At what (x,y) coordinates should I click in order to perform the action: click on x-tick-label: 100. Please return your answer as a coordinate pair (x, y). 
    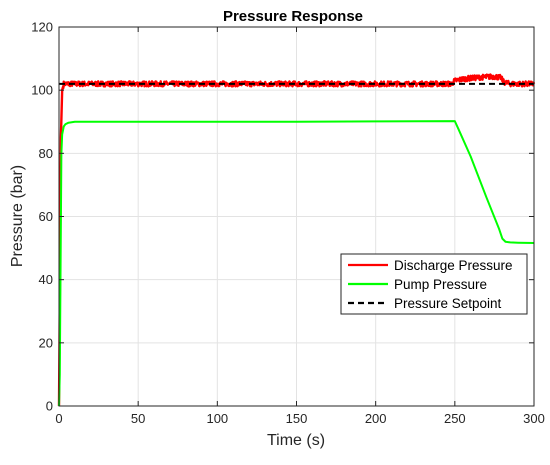
    Looking at the image, I should click on (217, 418).